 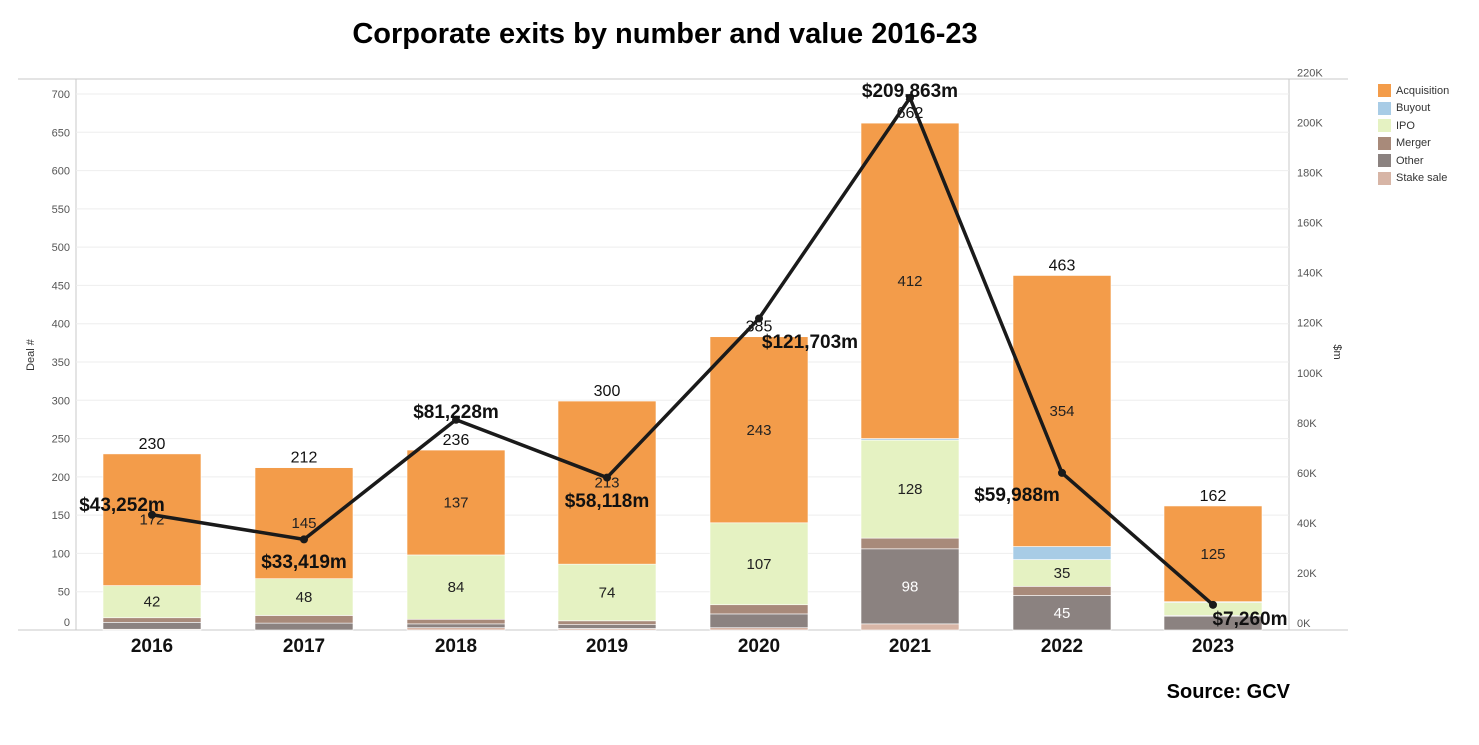 I want to click on y2-tick-label: 100K, so click(x=1310, y=374).